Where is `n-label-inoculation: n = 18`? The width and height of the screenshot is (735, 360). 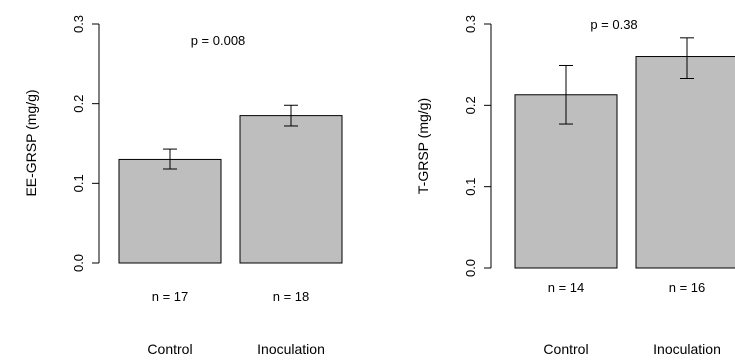 n-label-inoculation: n = 18 is located at coordinates (291, 296).